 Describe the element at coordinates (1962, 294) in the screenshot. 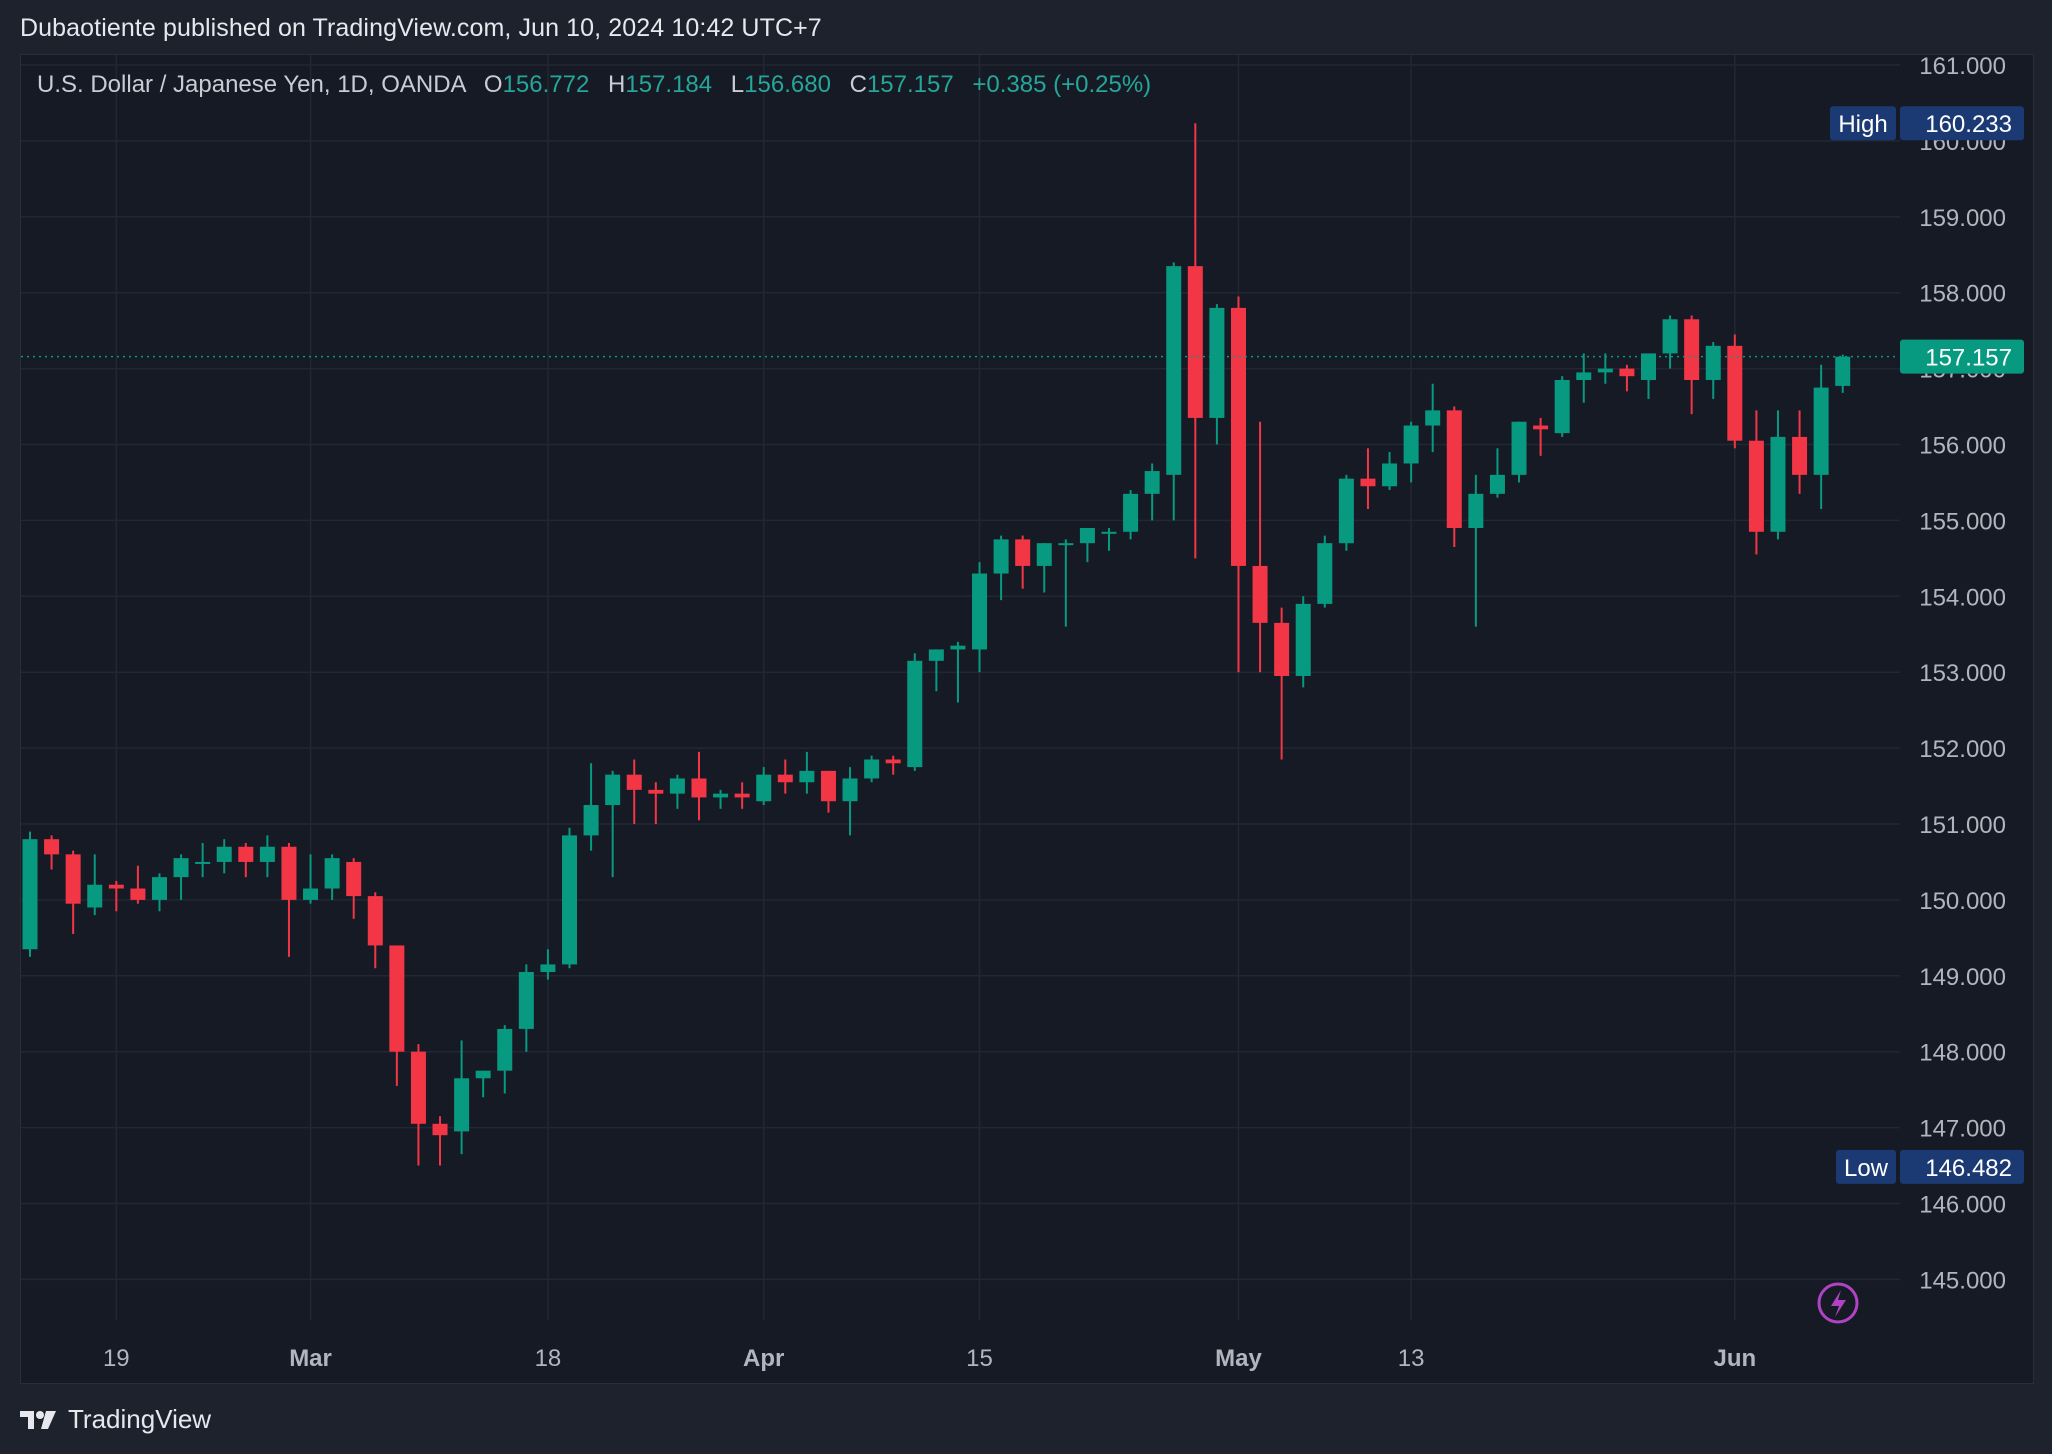

I see `price-tick-label: 158.000` at that location.